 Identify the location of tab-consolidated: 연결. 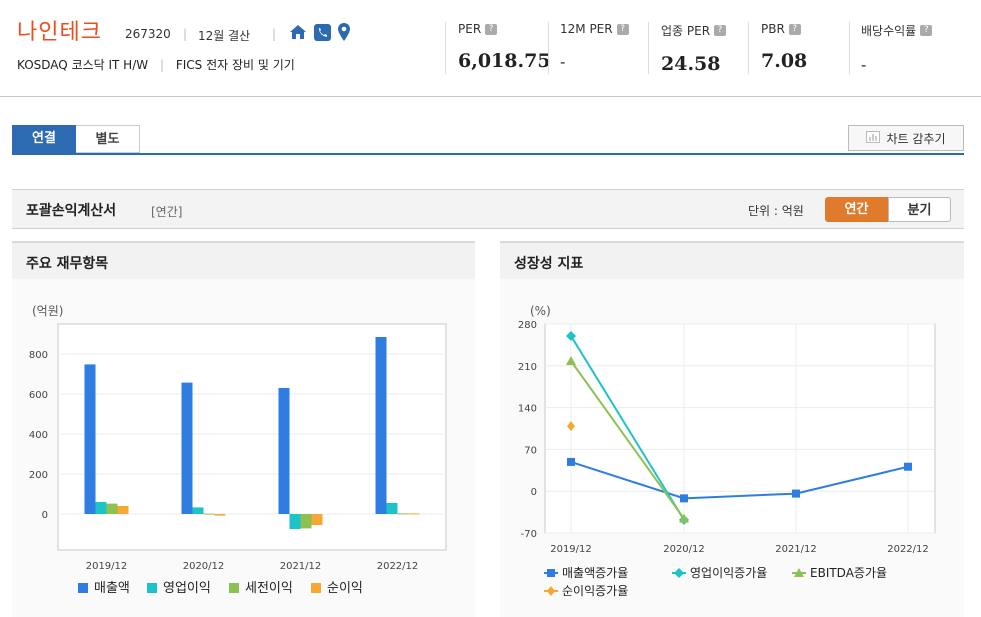
(44, 139).